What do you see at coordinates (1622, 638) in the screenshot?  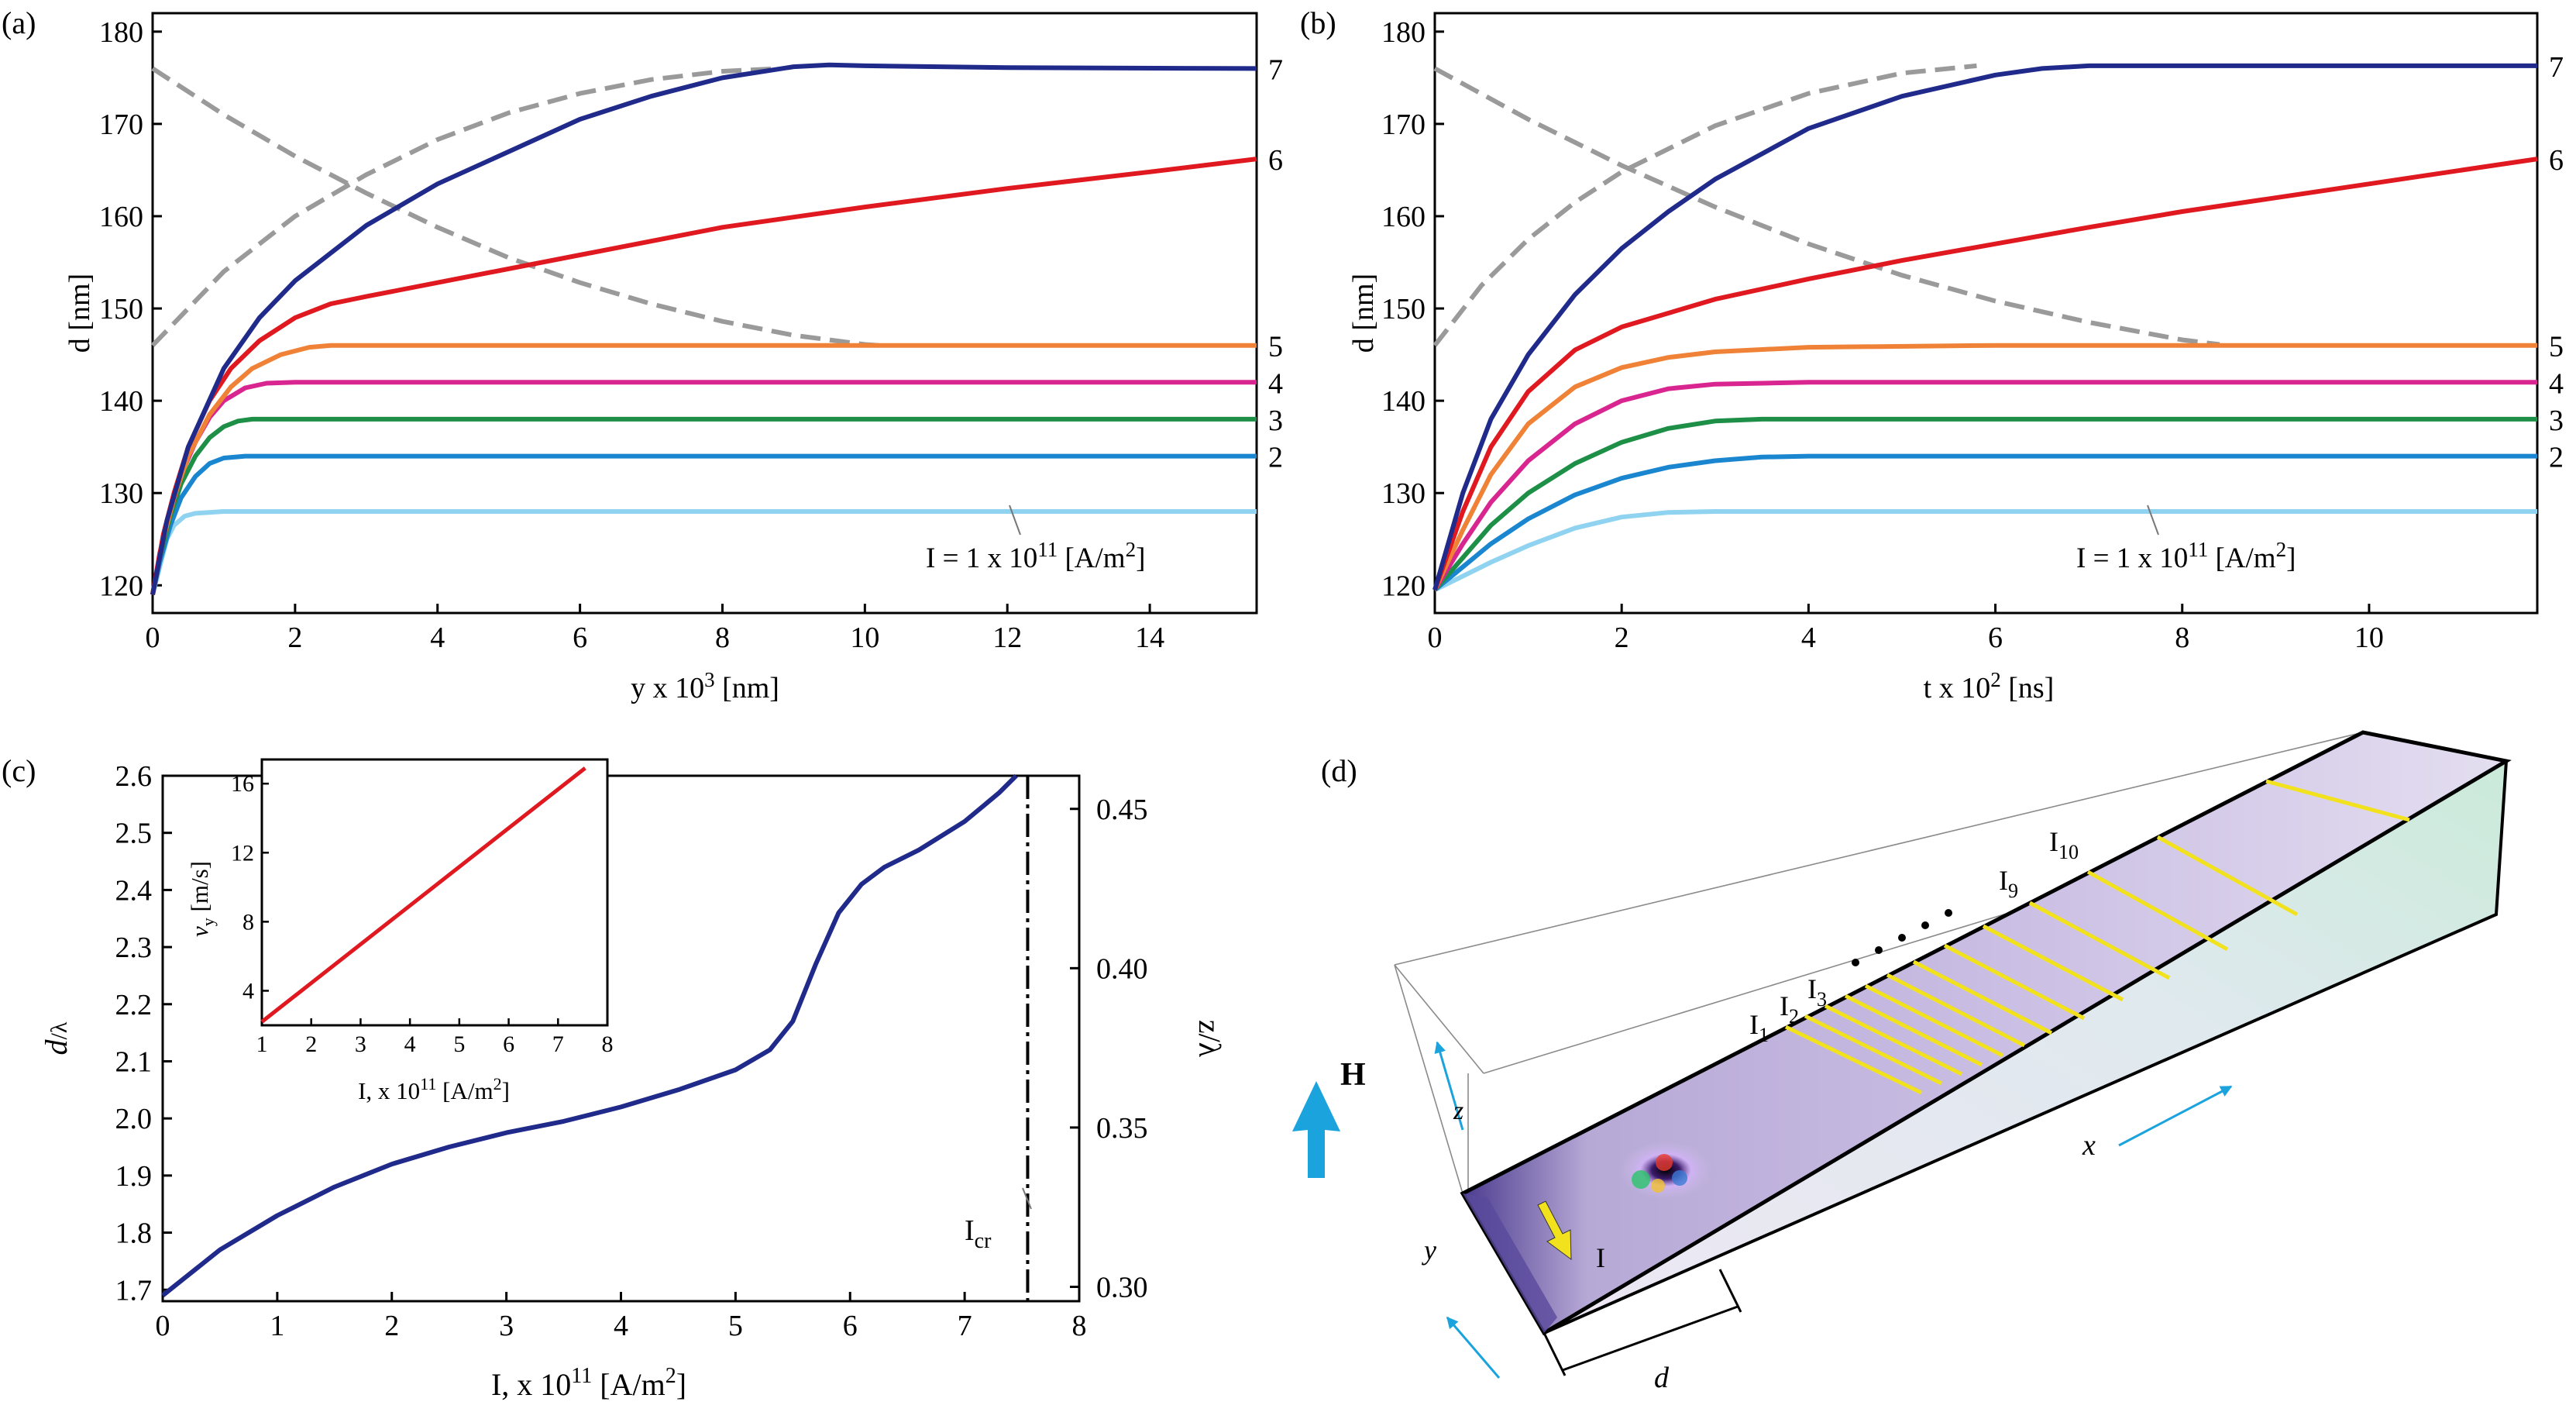 I see `panel-b-x-tick-label: 2` at bounding box center [1622, 638].